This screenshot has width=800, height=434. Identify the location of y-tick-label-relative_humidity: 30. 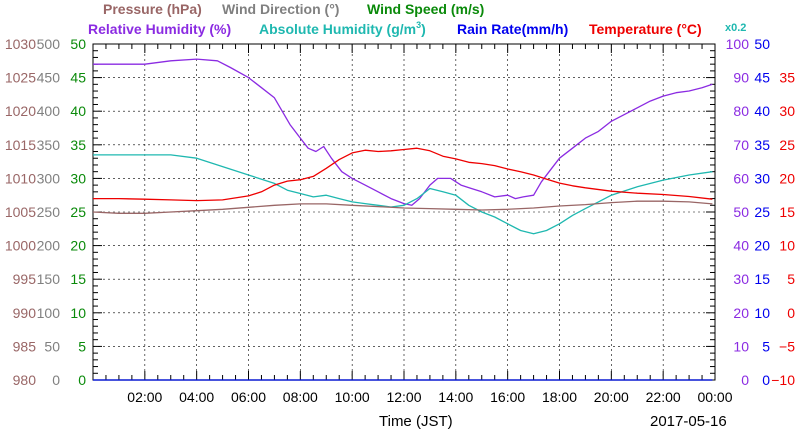
(741, 279).